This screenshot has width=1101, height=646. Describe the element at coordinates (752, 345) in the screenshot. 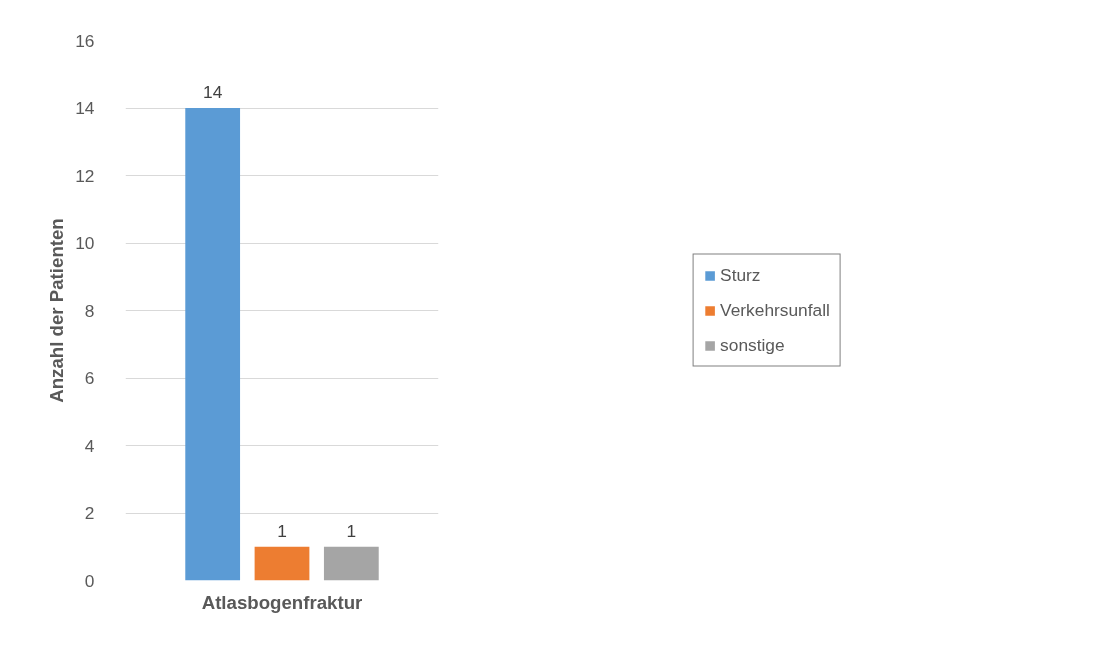

I see `legend-label: sonstige` at that location.